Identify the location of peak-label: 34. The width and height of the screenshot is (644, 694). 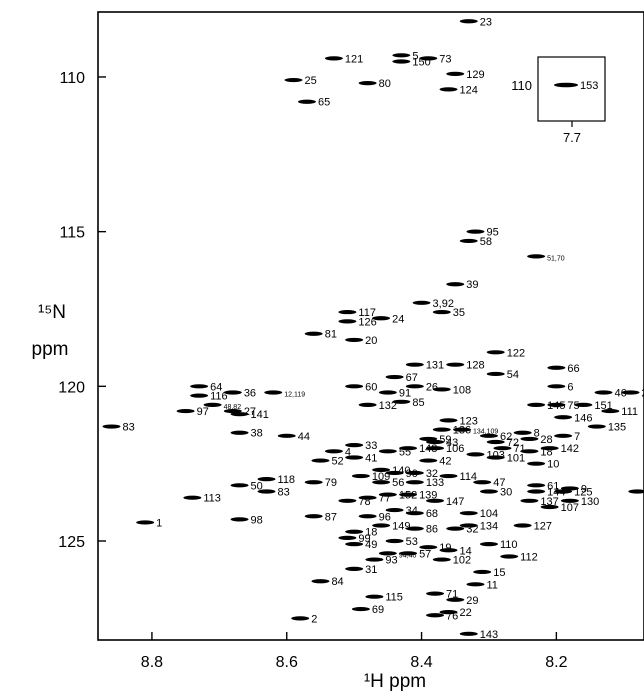
(412, 511).